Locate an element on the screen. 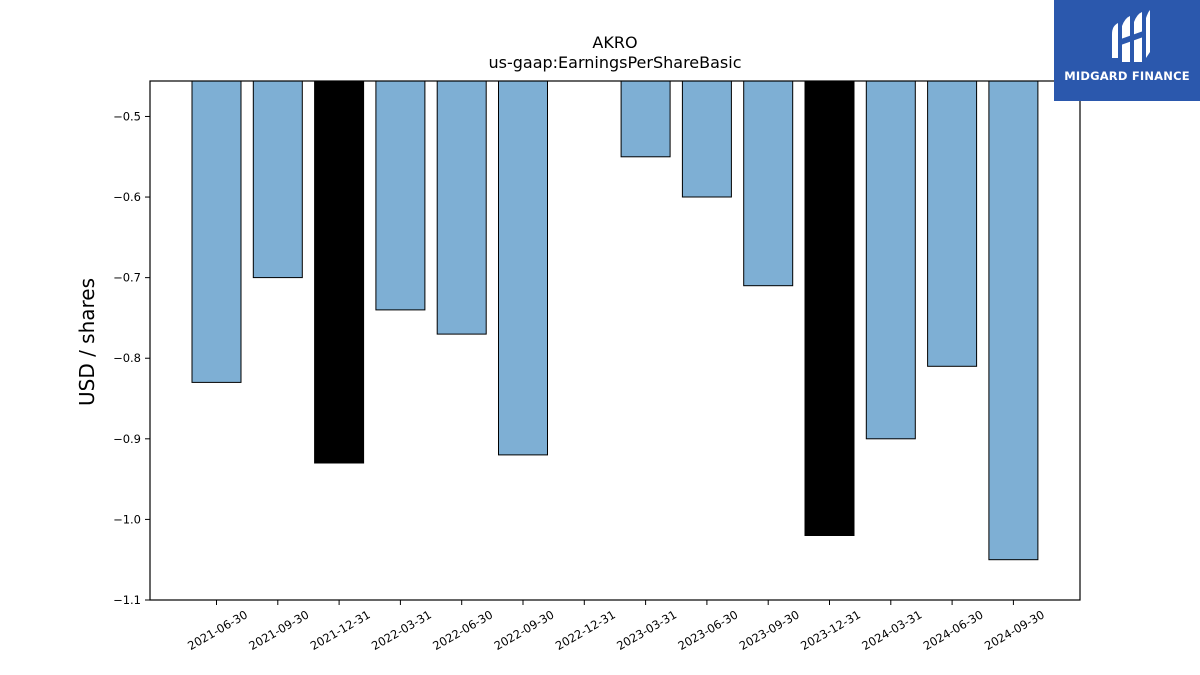  x-tick-label: 2022-09-30 is located at coordinates (524, 630).